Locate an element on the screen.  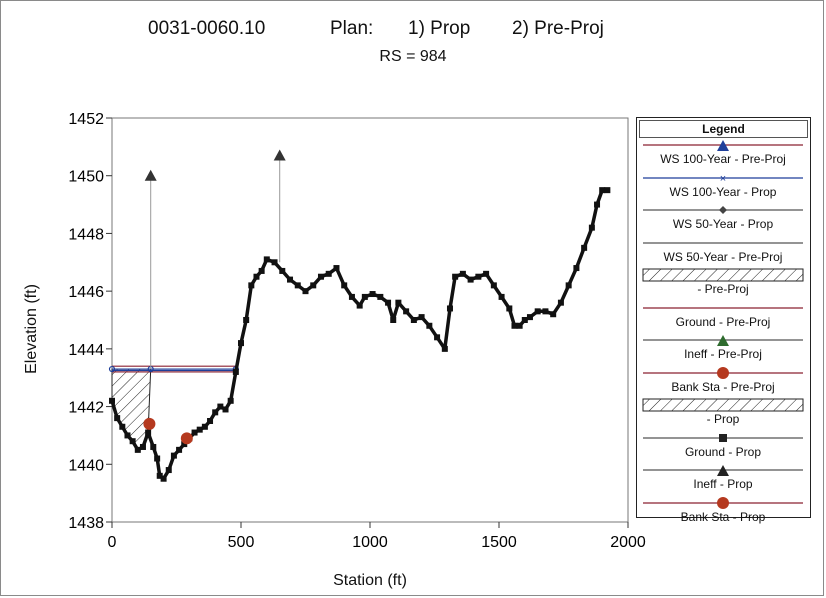
legend-circle is located at coordinates (723, 502).